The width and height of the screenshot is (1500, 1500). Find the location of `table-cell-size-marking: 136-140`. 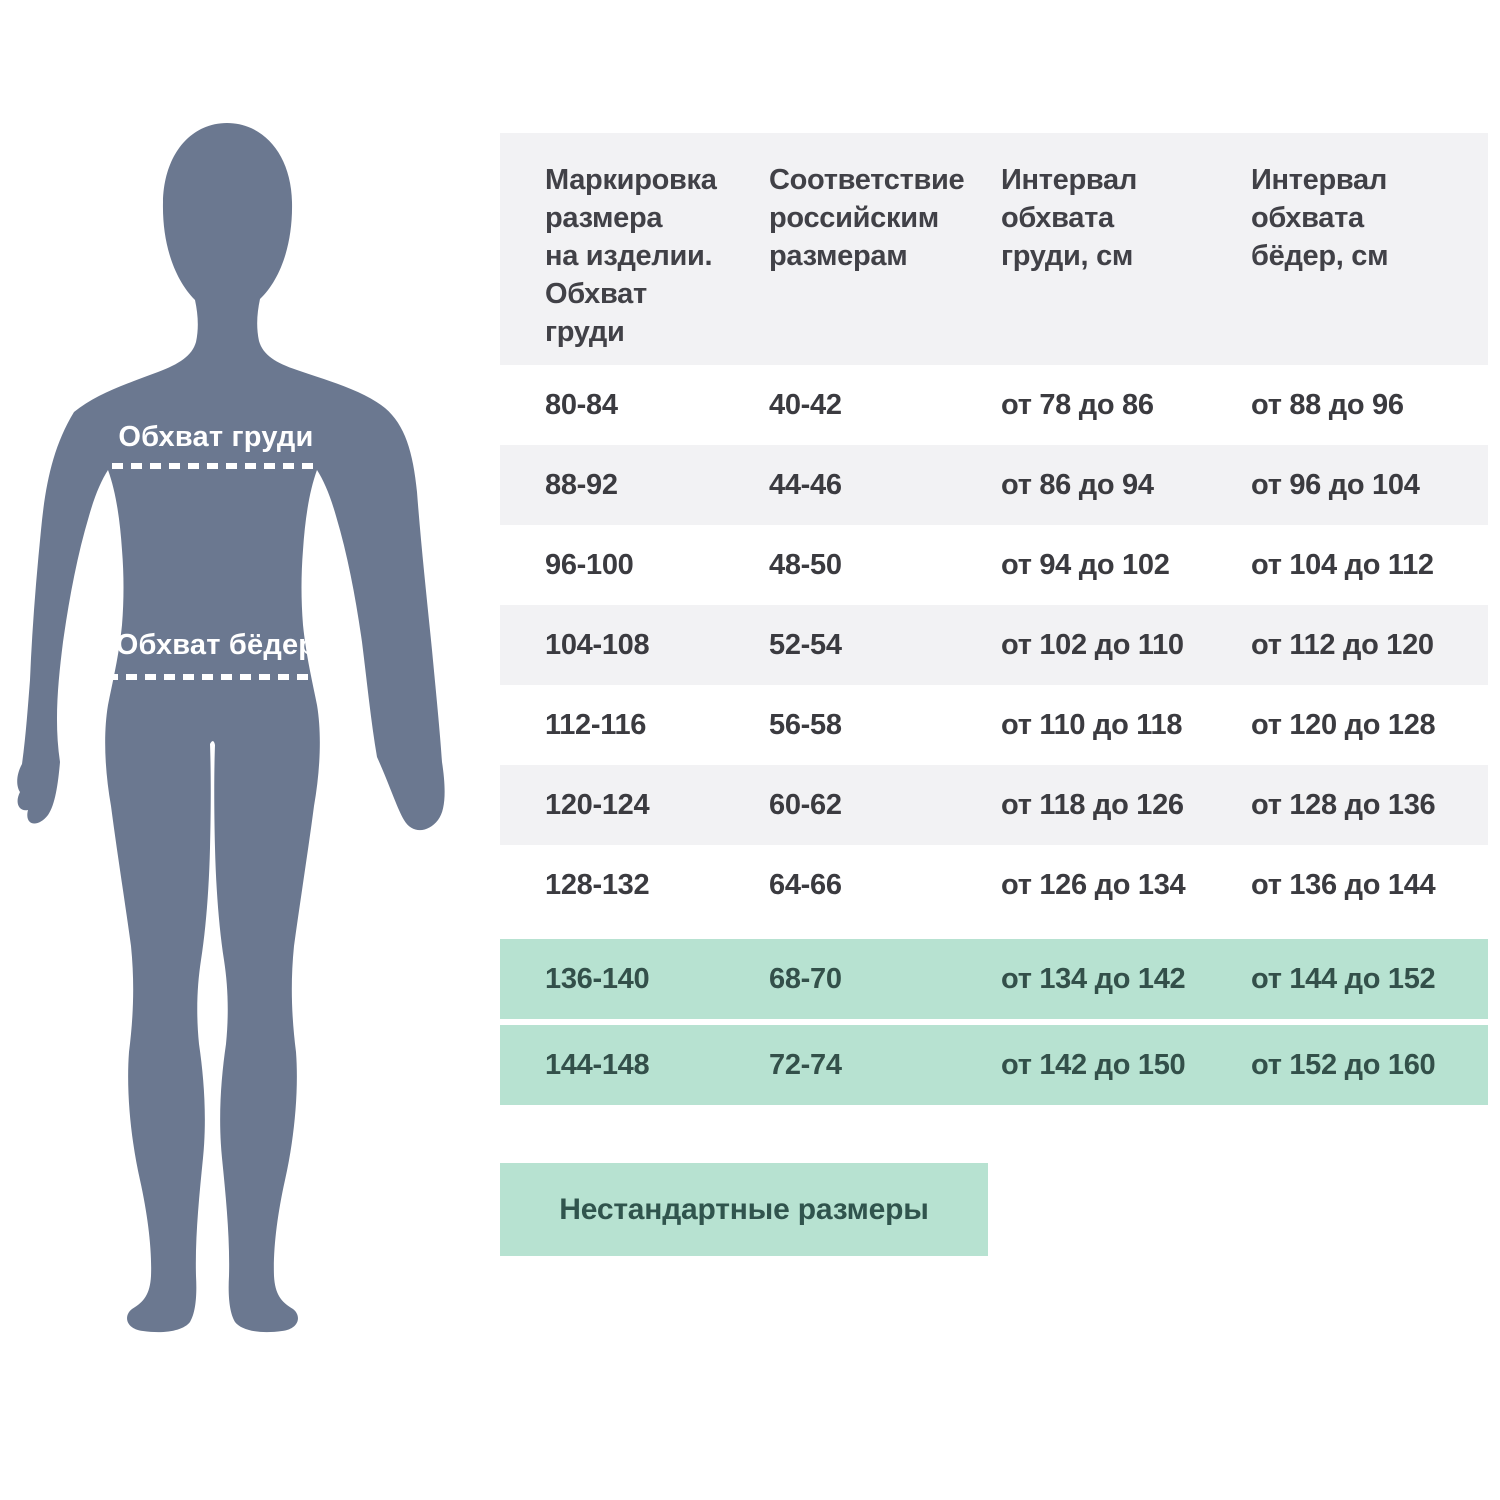

table-cell-size-marking: 136-140 is located at coordinates (597, 978).